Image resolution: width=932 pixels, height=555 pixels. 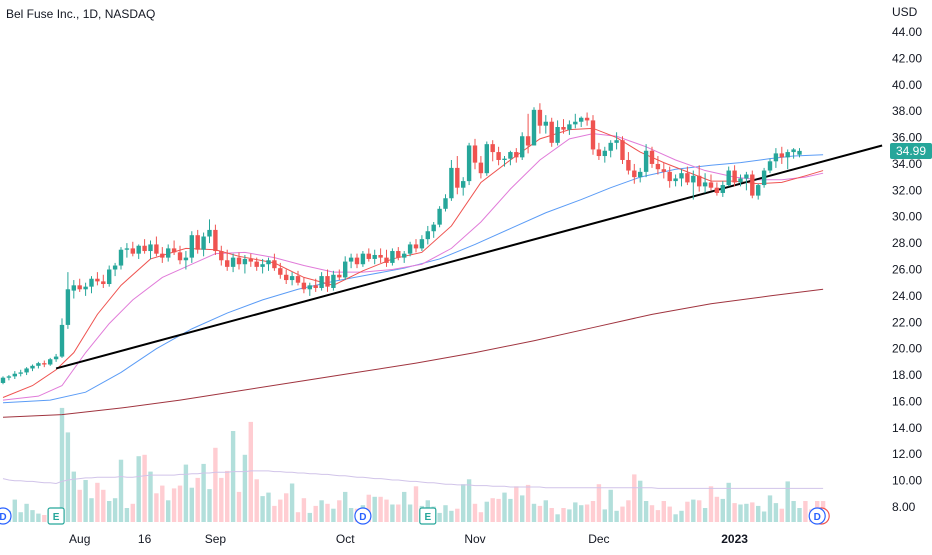 I want to click on event-marker-label: D, so click(x=3, y=517).